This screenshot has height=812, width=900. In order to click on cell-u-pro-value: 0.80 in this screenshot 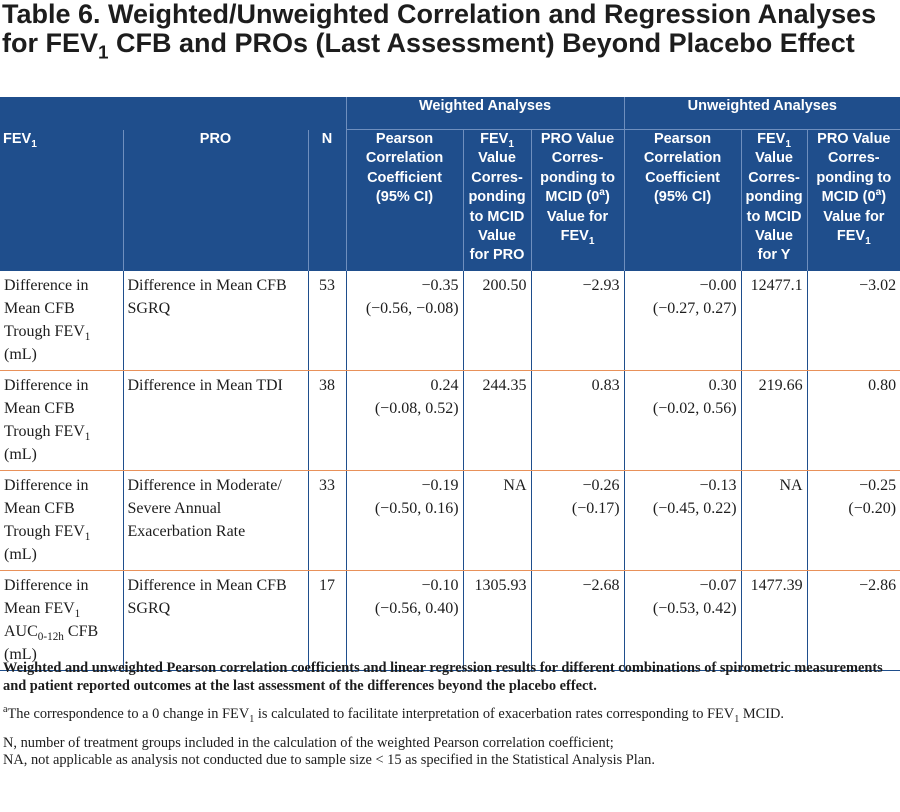, I will do `click(853, 420)`.